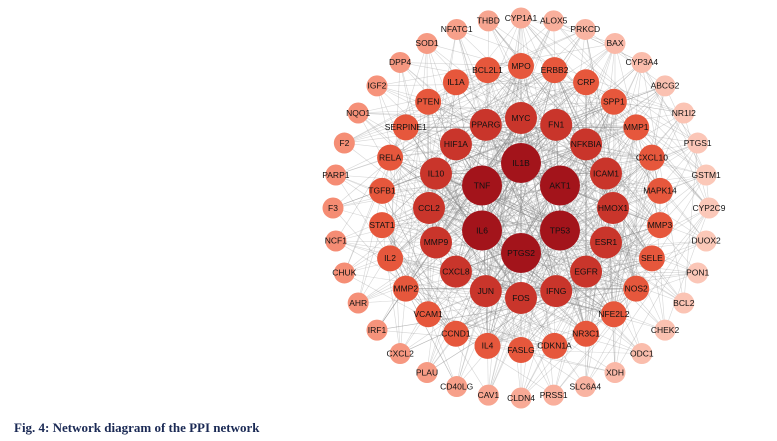 Image resolution: width=777 pixels, height=441 pixels. I want to click on node: CXCL10, so click(652, 157).